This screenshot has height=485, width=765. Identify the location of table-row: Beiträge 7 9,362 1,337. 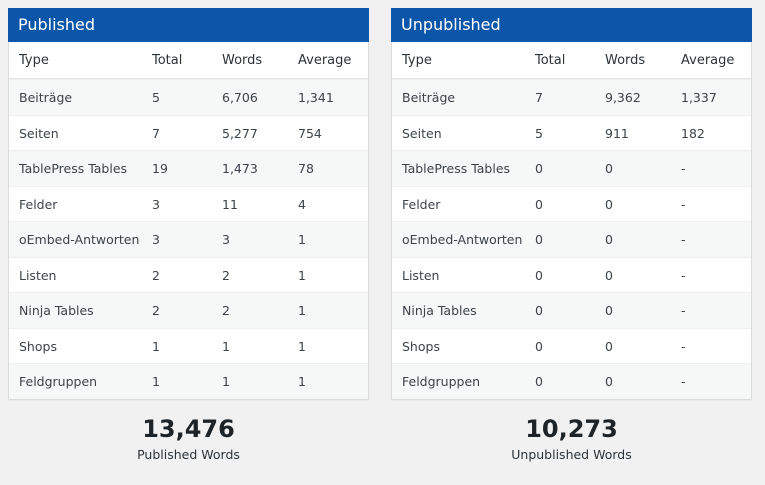
(571, 97).